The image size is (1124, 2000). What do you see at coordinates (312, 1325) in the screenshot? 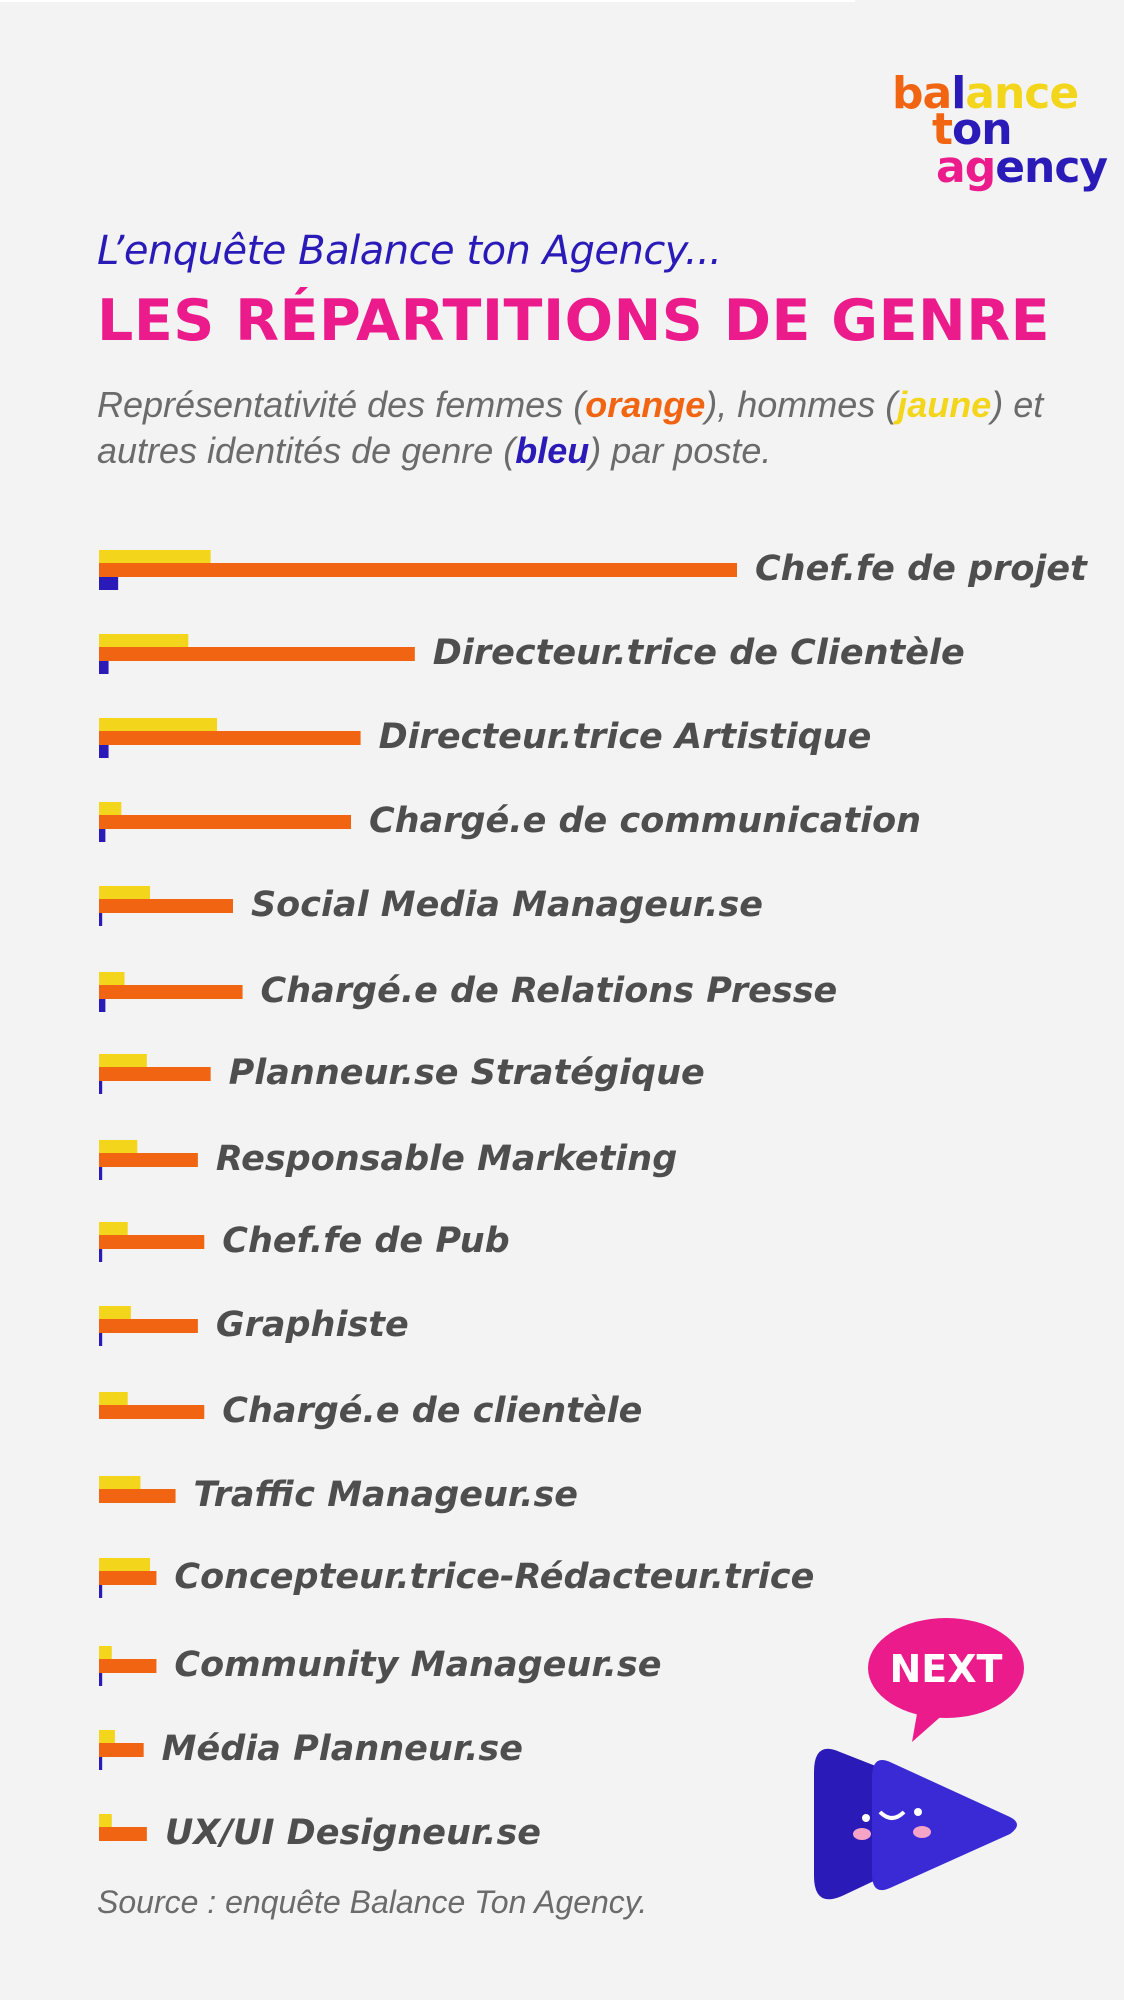
I see `category-label: Graphiste` at bounding box center [312, 1325].